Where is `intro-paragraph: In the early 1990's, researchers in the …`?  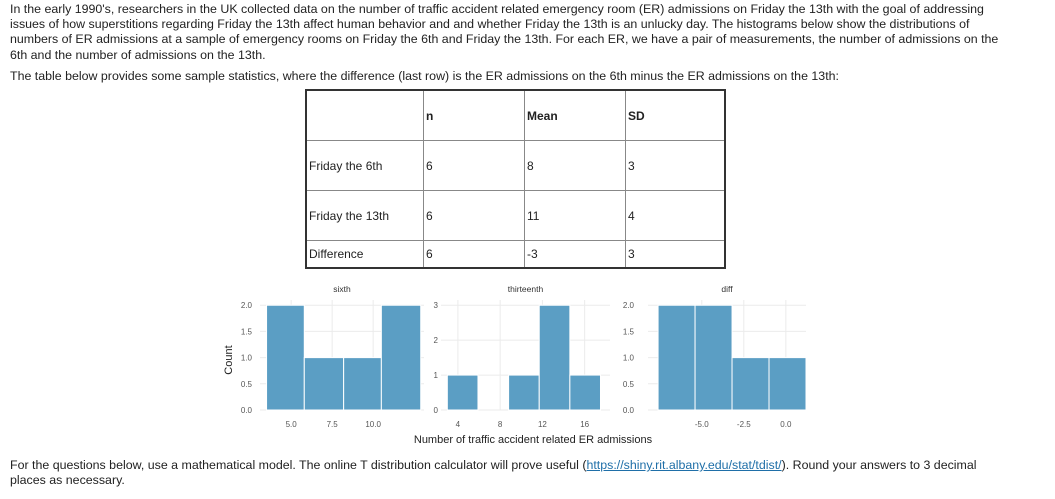
intro-paragraph: In the early 1990's, researchers in the … is located at coordinates (504, 32).